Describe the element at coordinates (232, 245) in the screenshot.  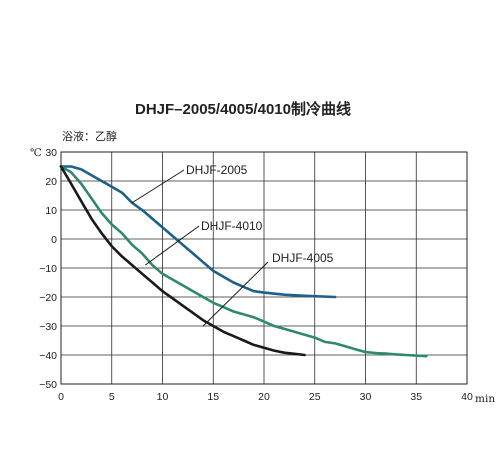
I see `series-callouts: DHJF-2005 DHJF-4010 DHJF-4005` at that location.